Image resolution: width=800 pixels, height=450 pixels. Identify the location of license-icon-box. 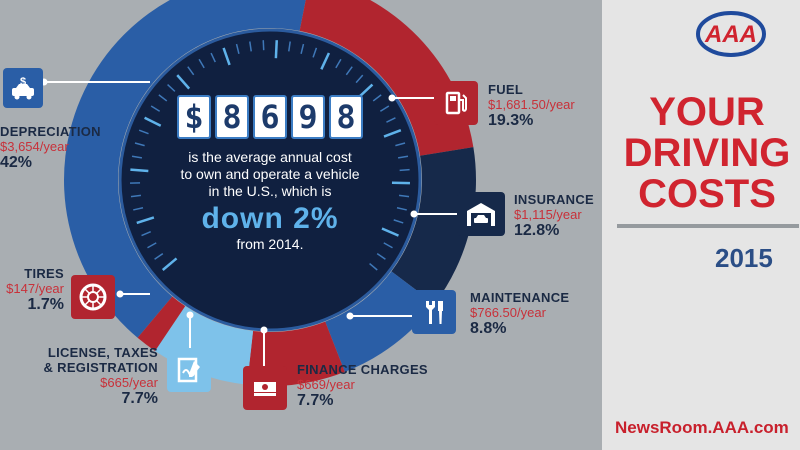
(189, 370).